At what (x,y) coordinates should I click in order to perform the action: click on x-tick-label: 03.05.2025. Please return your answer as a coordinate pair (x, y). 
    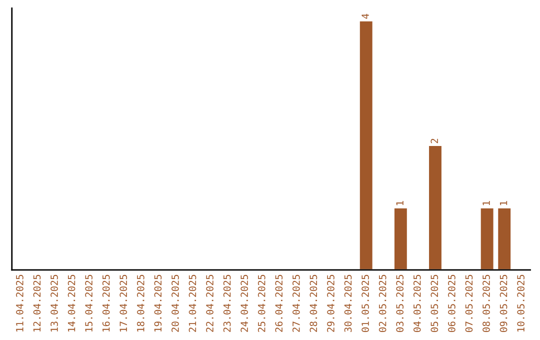
    Looking at the image, I should click on (400, 303).